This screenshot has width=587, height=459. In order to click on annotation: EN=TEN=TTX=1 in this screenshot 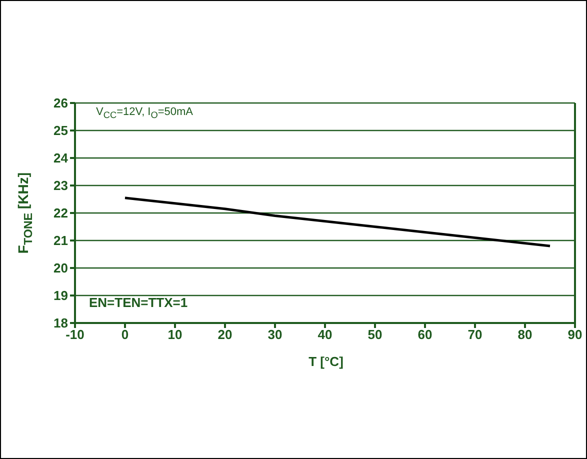, I will do `click(138, 302)`.